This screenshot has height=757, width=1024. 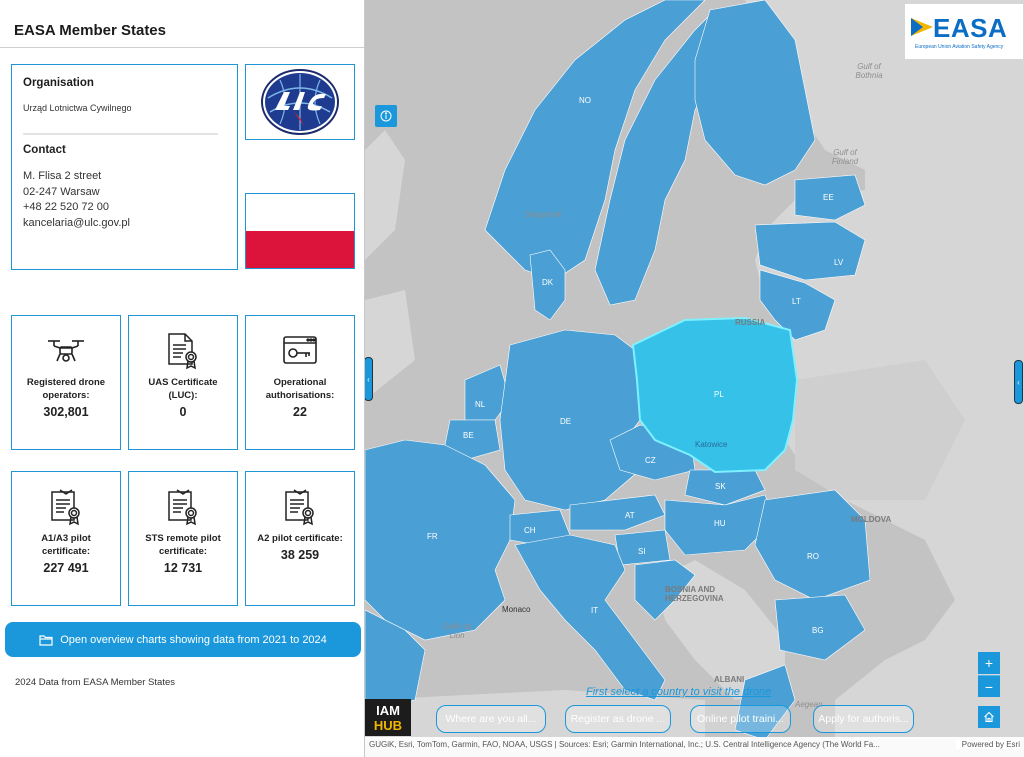 I want to click on contact-city: 02-247 Warsaw, so click(x=61, y=191).